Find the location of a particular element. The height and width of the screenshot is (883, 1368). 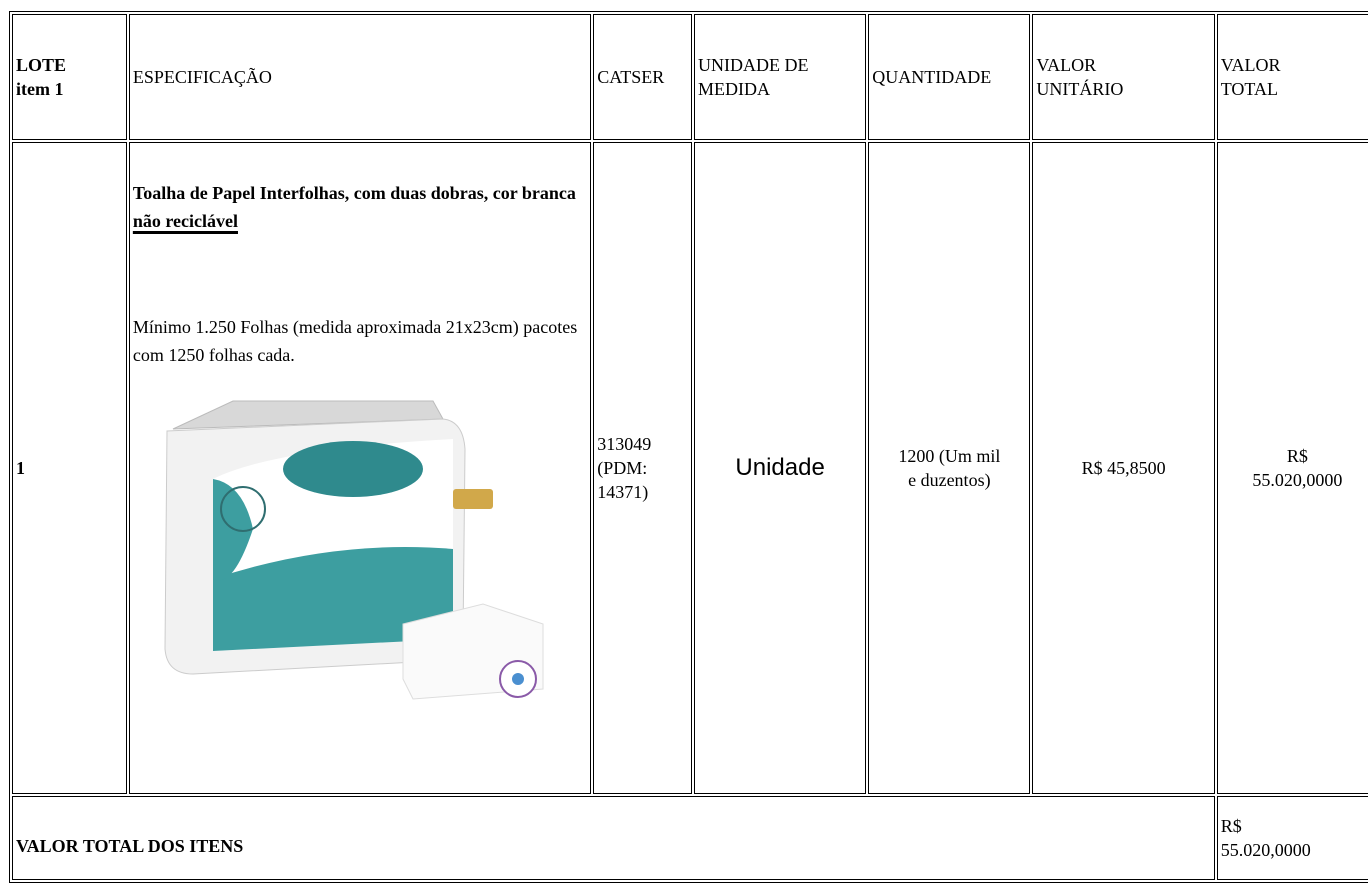

header-text: CATSER is located at coordinates (631, 77).